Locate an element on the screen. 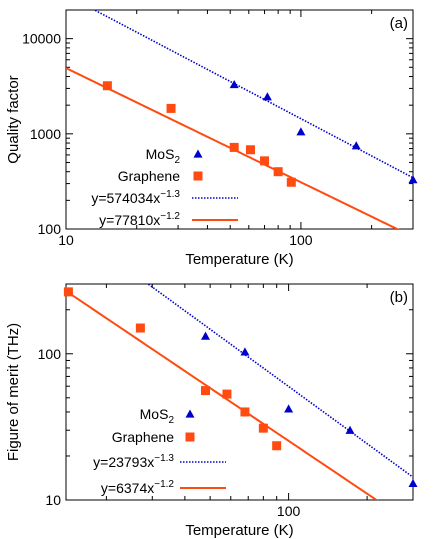 Image resolution: width=436 pixels, height=539 pixels. panel-a-x-axis-label: Temperature (K) is located at coordinates (239, 259).